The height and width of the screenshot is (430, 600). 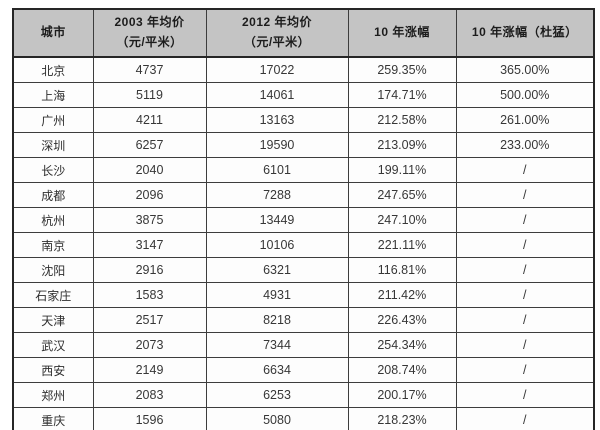 What do you see at coordinates (149, 33) in the screenshot?
I see `header-cell-price-2003: 2003 年均价 （元/平米）` at bounding box center [149, 33].